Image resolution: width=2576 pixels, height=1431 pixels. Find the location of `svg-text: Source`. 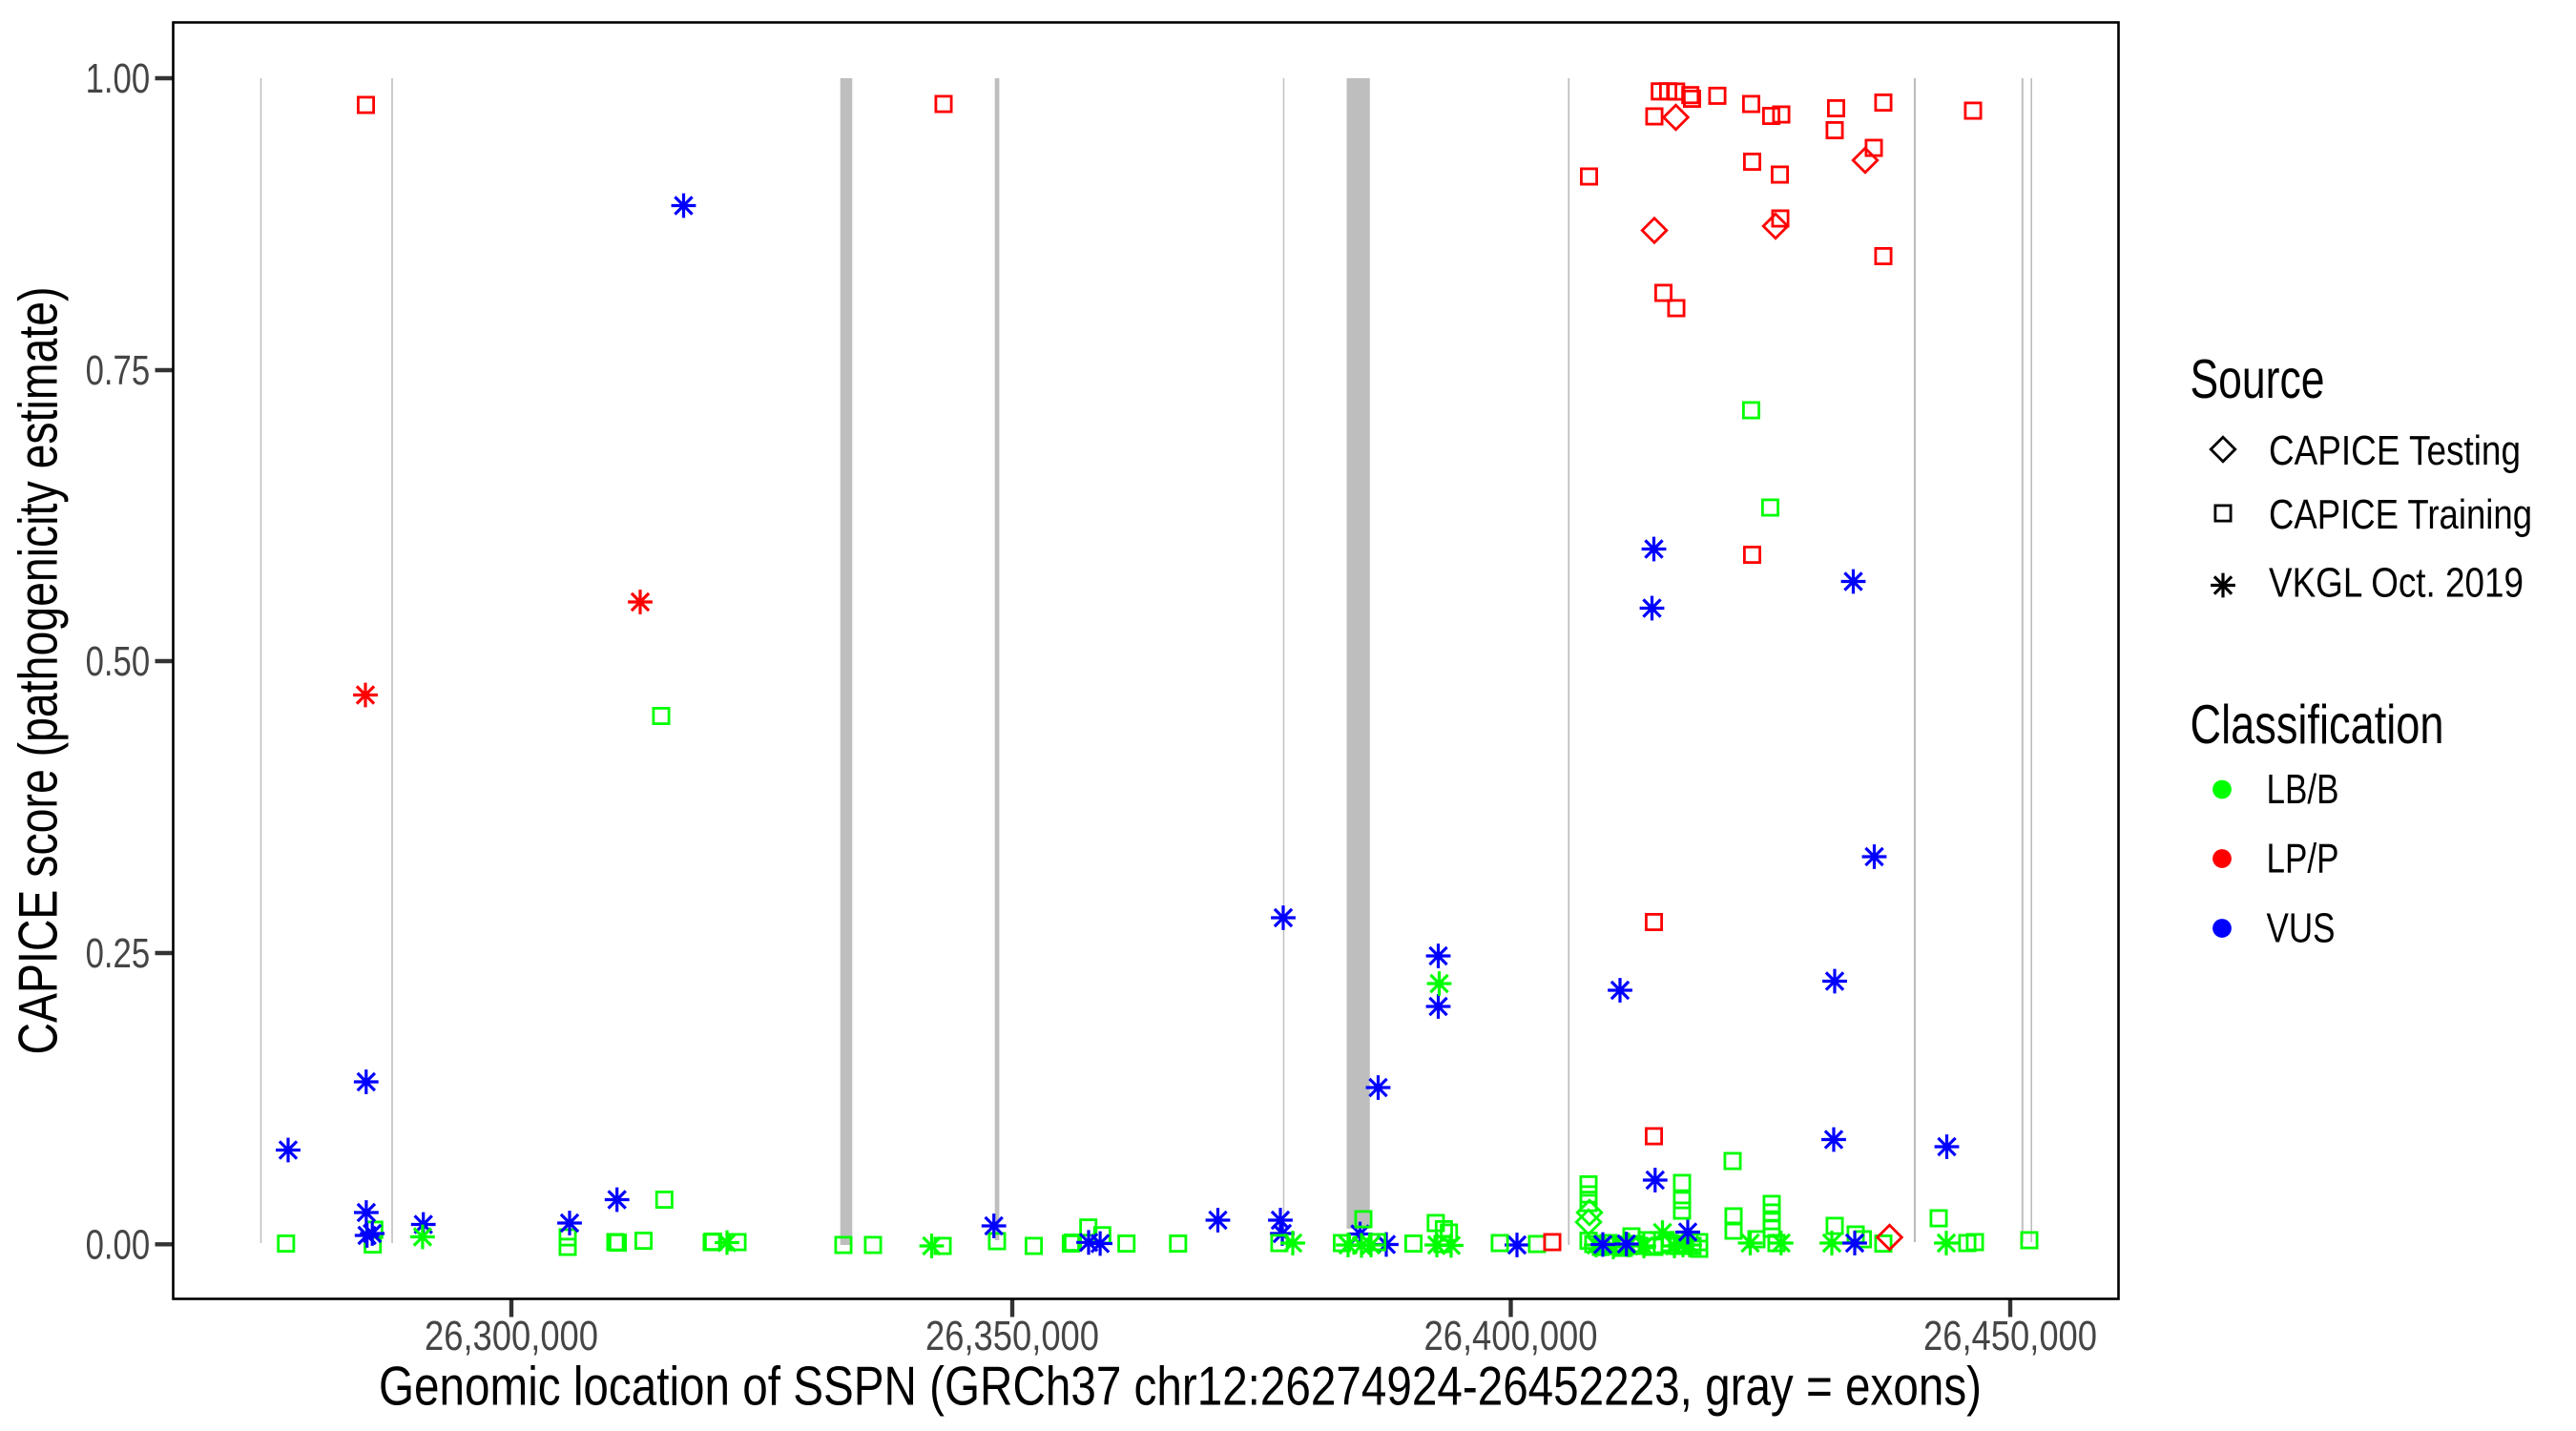

svg-text: Source is located at coordinates (2258, 379).